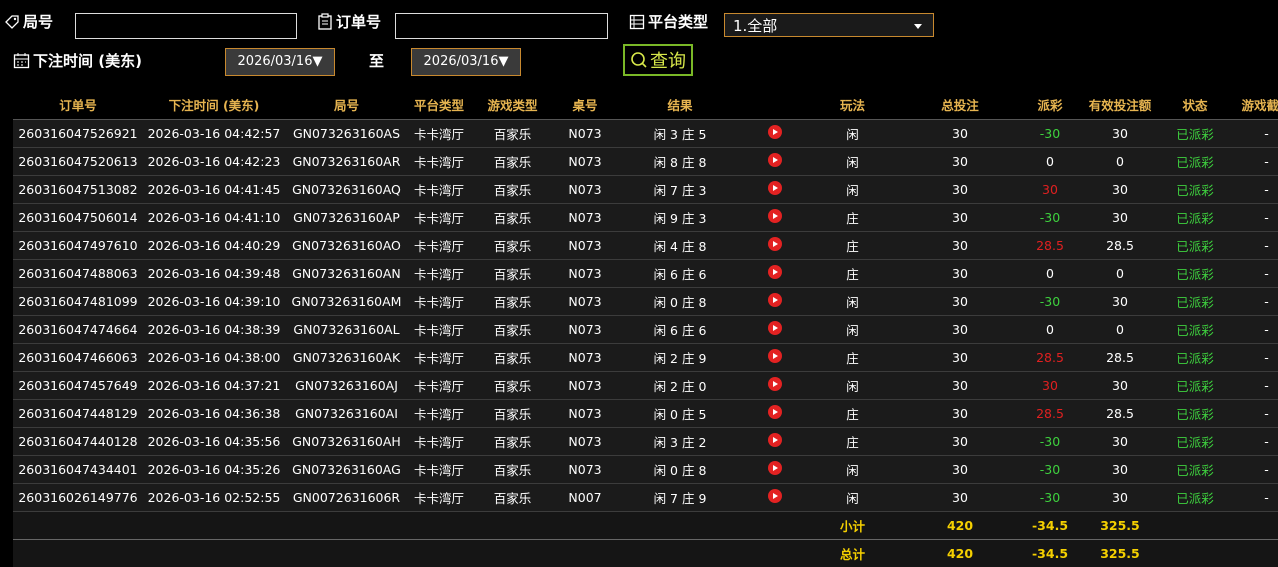 This screenshot has height=567, width=1278. Describe the element at coordinates (214, 497) in the screenshot. I see `bet-time: 2026-03-16 02:52:55` at that location.